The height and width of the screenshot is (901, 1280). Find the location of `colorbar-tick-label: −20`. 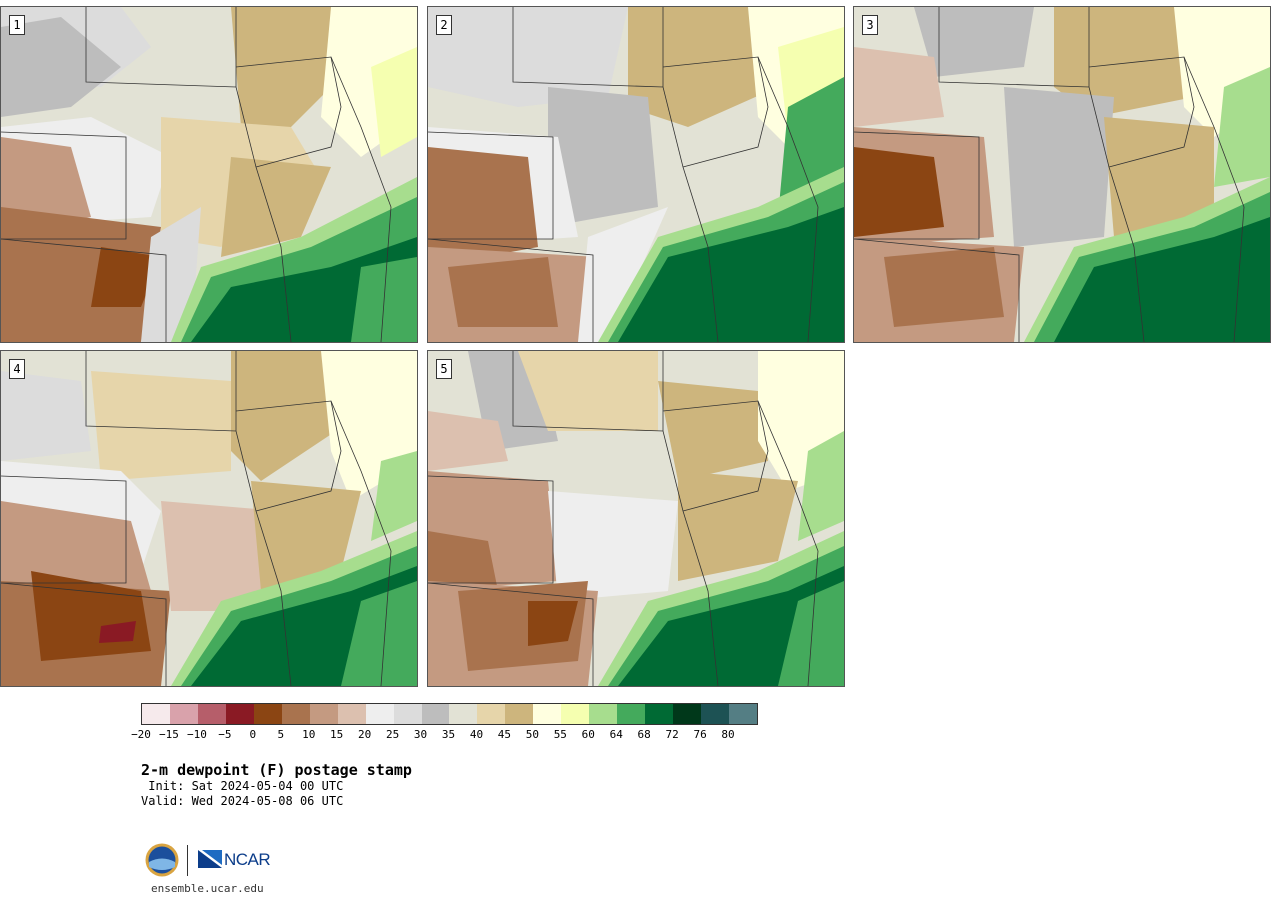

colorbar-tick-label: −20 is located at coordinates (141, 734).